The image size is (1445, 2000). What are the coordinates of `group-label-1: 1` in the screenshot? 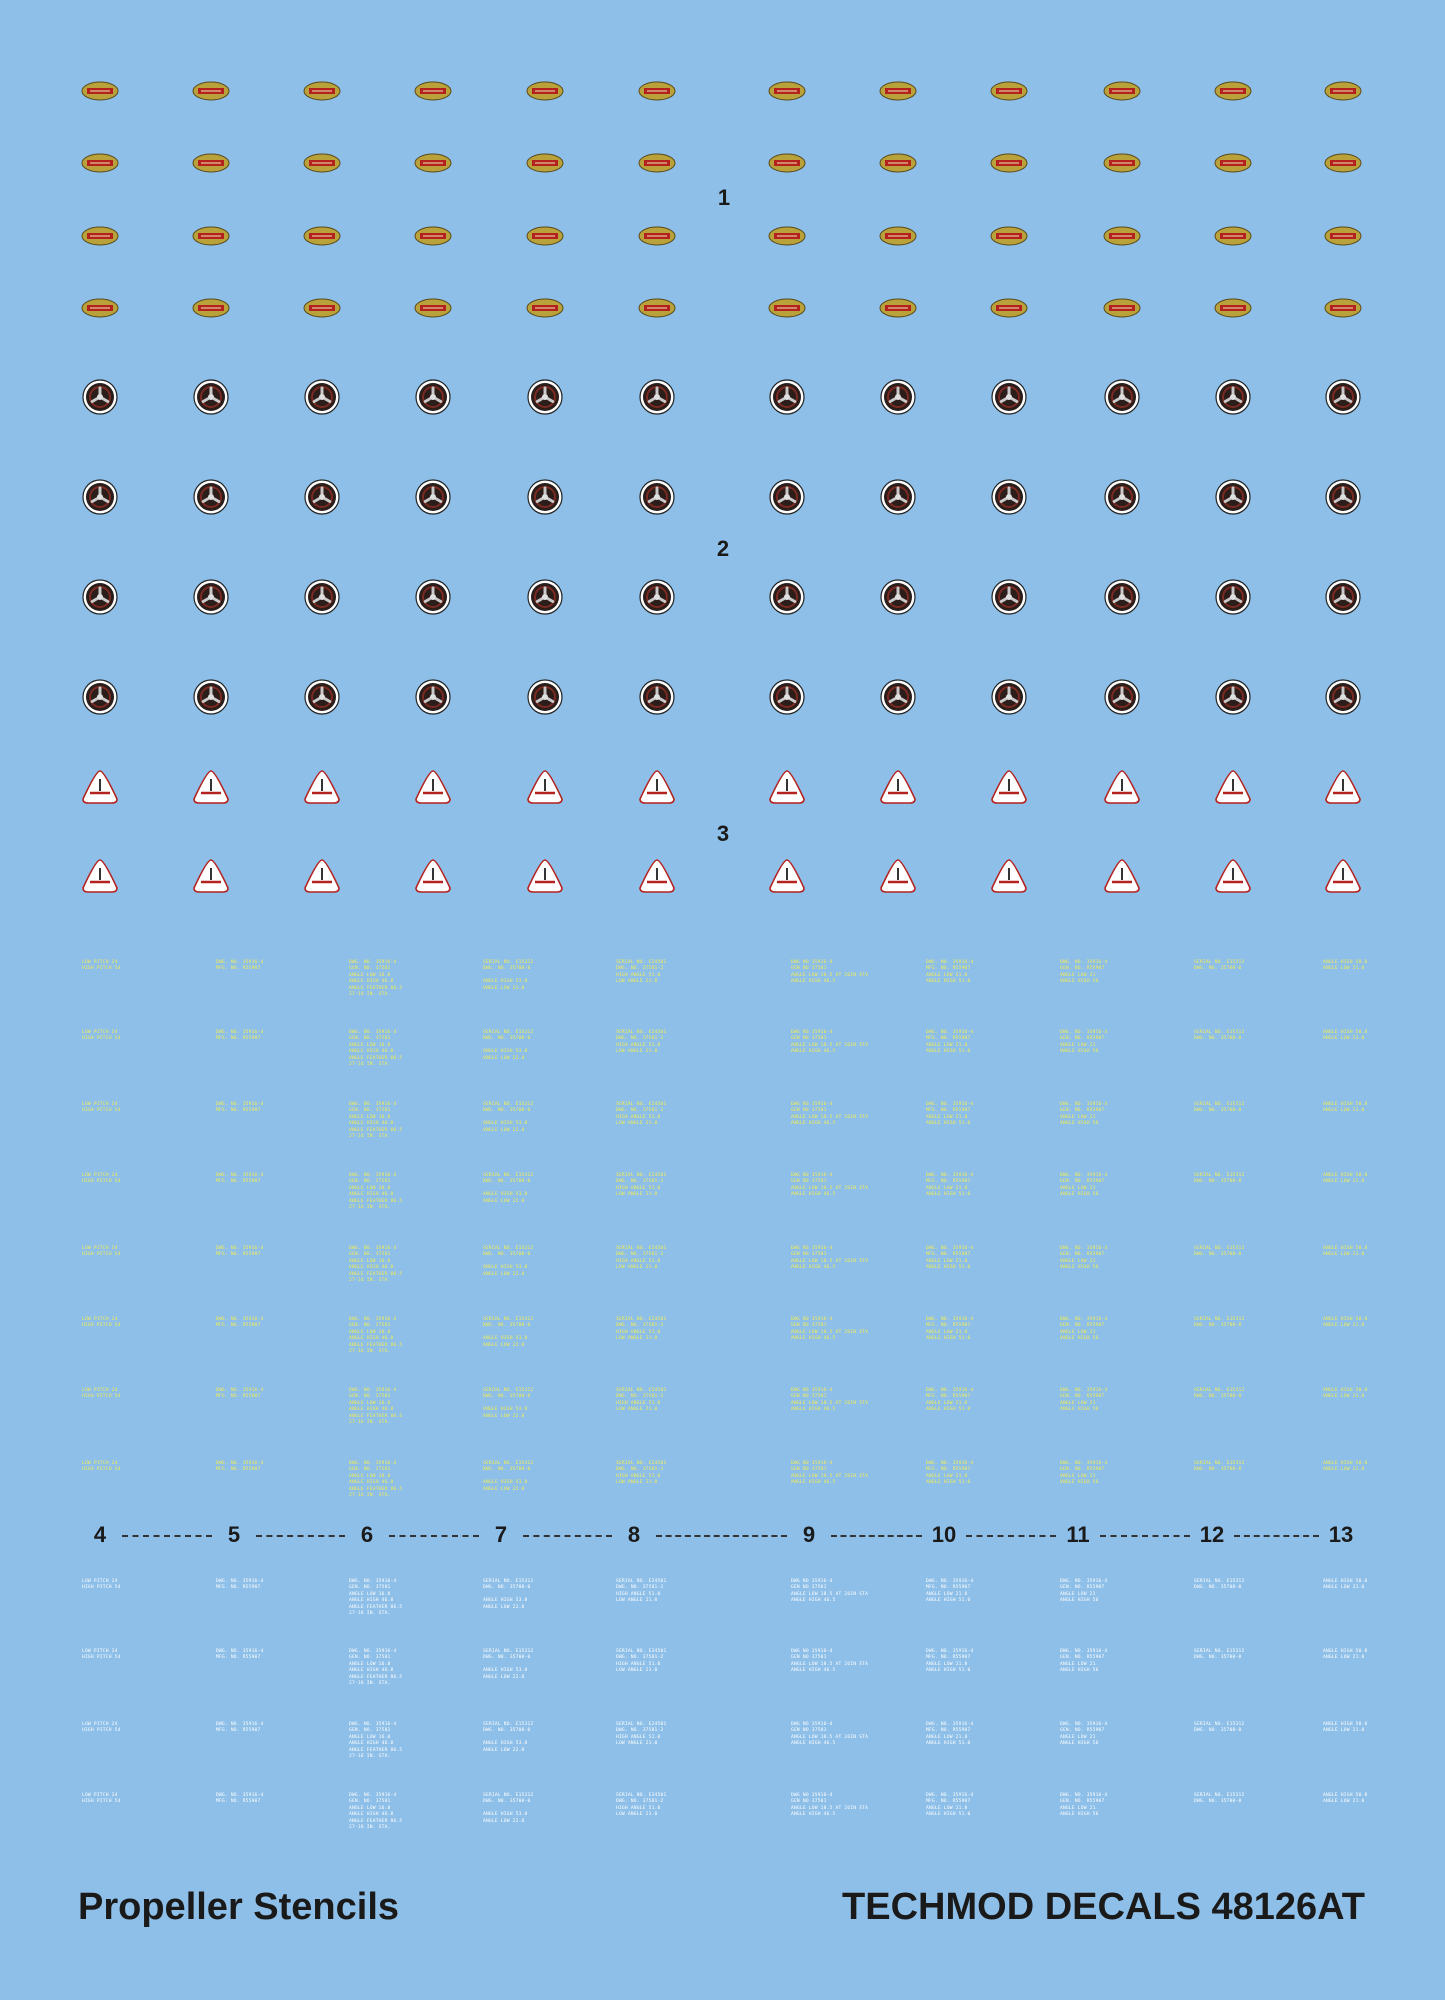 It's located at (724, 197).